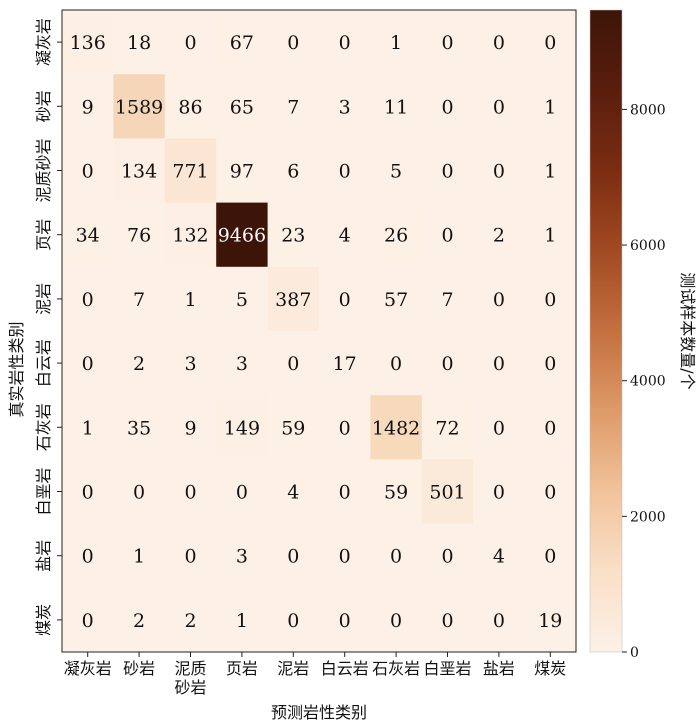 This screenshot has width=700, height=726. What do you see at coordinates (242, 43) in the screenshot?
I see `cell-value-label: 67` at bounding box center [242, 43].